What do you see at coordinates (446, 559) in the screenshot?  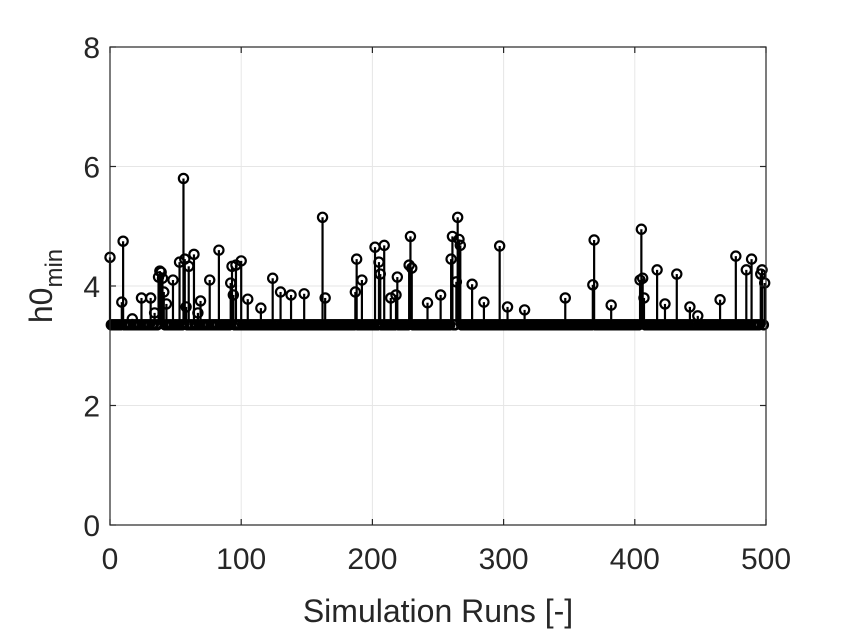 I see `x-tick-labels: 0 100 200 300 400 500` at bounding box center [446, 559].